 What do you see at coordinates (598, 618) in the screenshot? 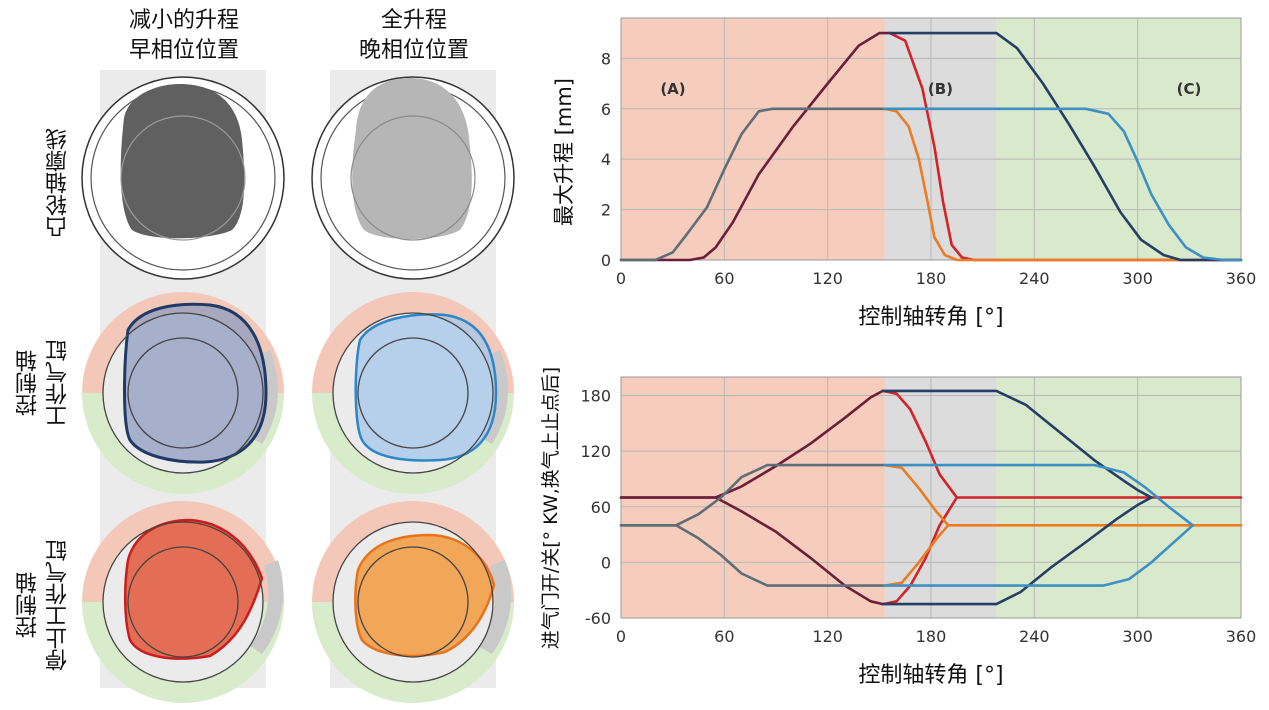
I see `y-tick-label: -60` at bounding box center [598, 618].